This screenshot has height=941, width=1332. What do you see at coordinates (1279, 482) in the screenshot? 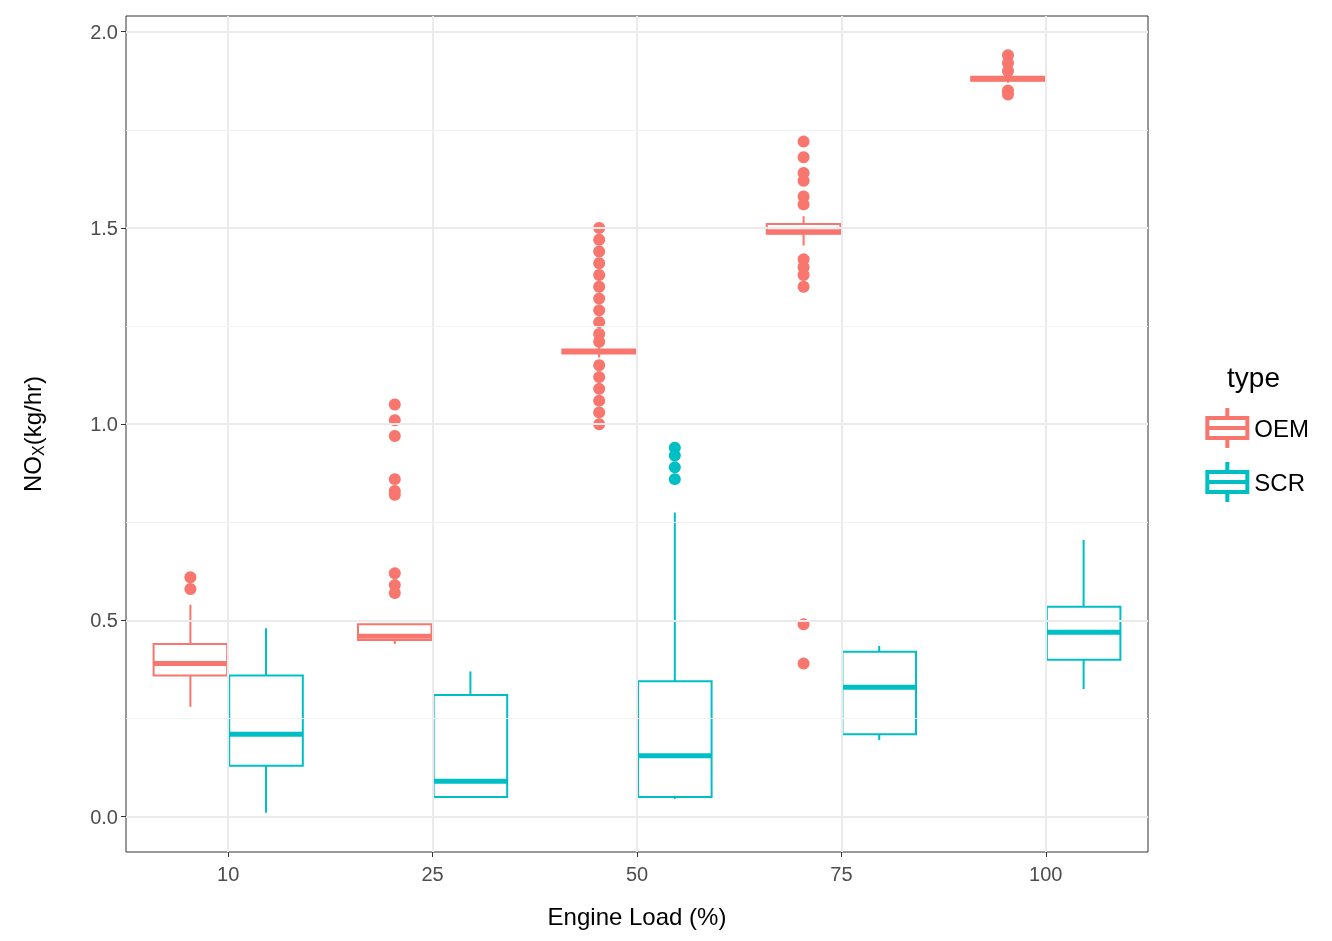
I see `legend-label: SCR` at bounding box center [1279, 482].